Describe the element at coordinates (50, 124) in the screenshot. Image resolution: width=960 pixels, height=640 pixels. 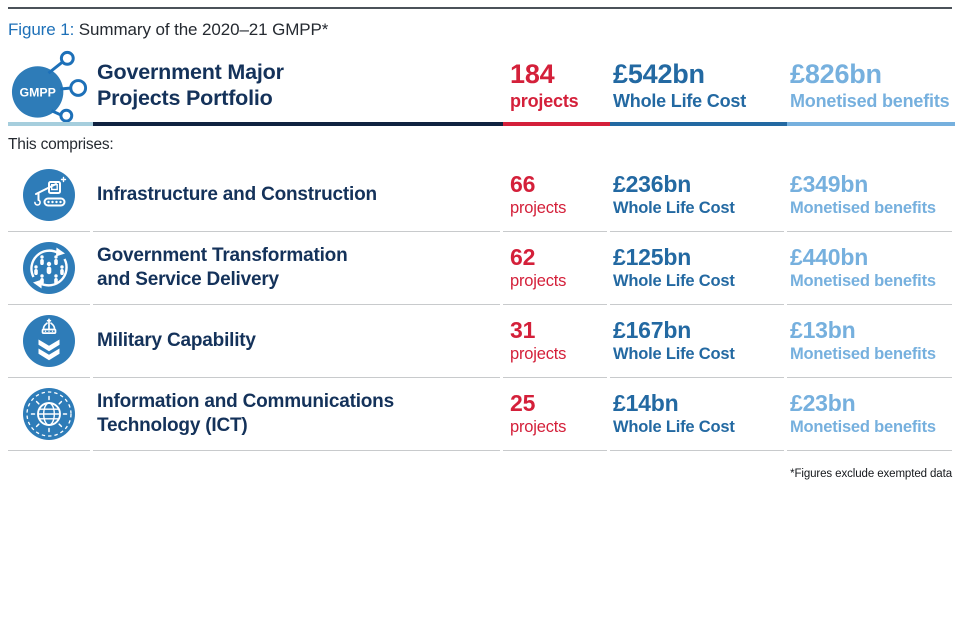
I see `underline-segment-pale` at that location.